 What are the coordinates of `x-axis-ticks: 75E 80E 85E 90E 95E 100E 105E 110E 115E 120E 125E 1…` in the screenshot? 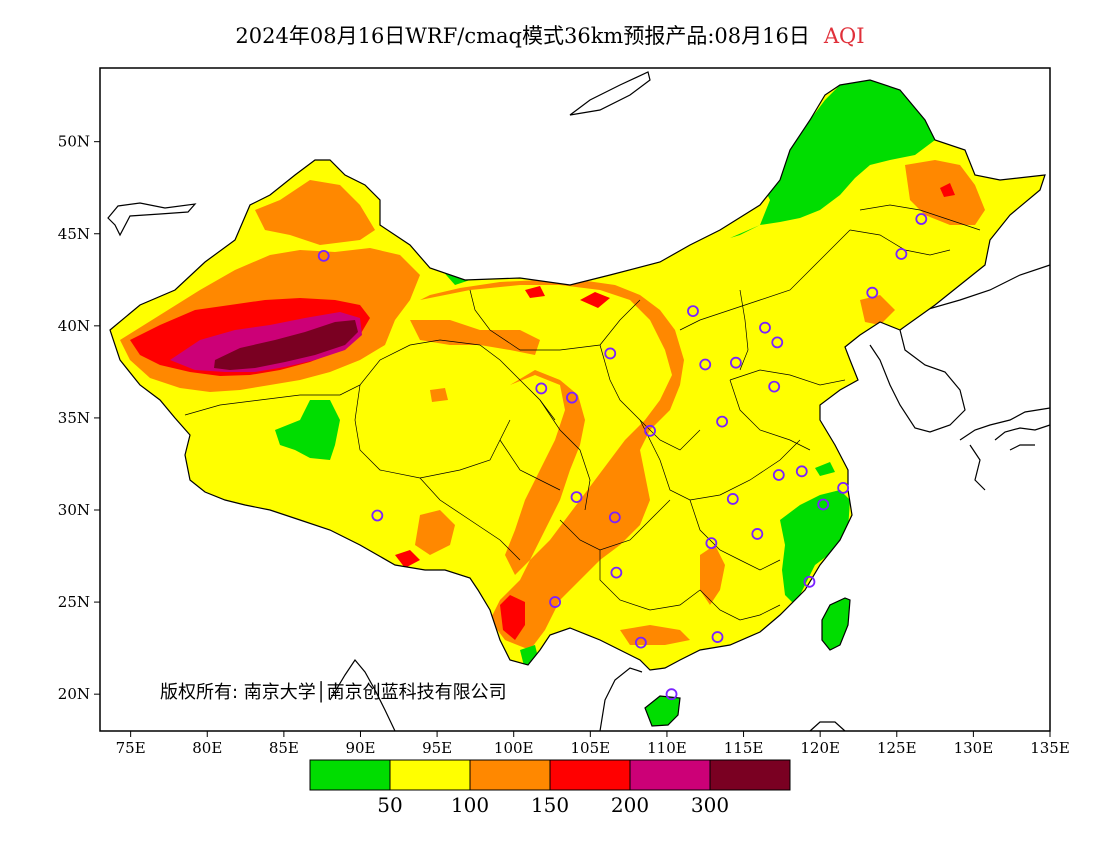 It's located at (593, 744).